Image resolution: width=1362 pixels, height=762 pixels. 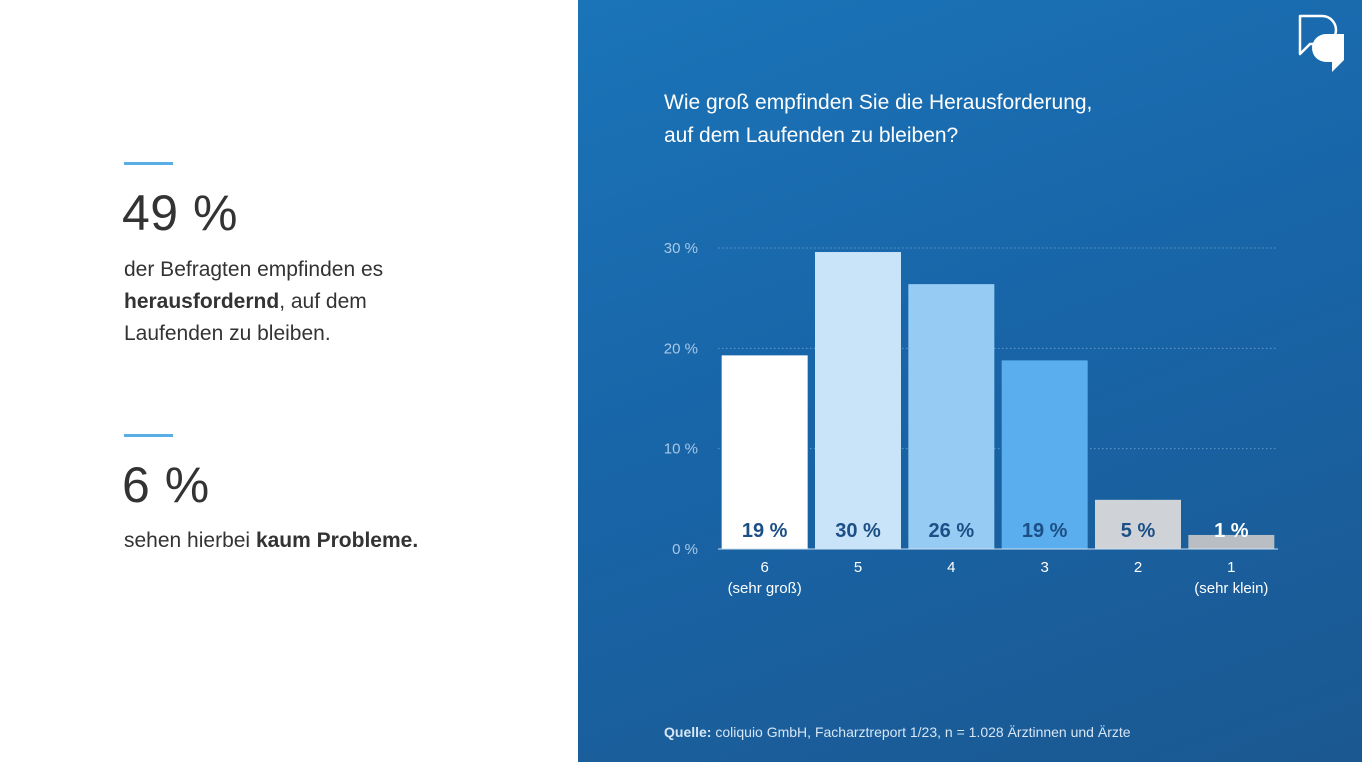 I want to click on stat-description-2: sehen hierbei kaum Probleme., so click(x=271, y=541).